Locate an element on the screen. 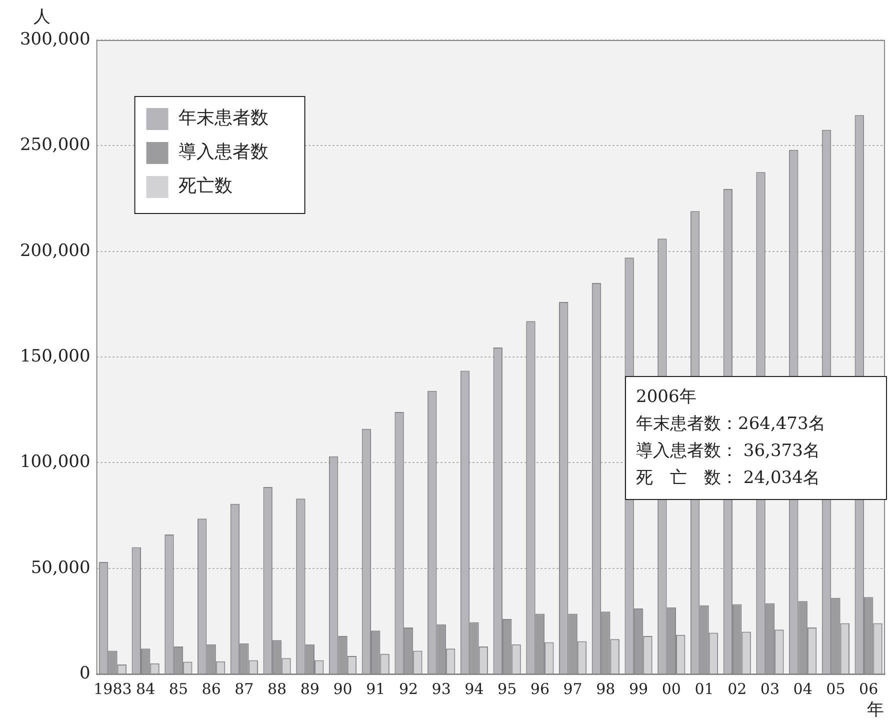 Image resolution: width=891 pixels, height=723 pixels. x-tick-label: 04 is located at coordinates (802, 689).